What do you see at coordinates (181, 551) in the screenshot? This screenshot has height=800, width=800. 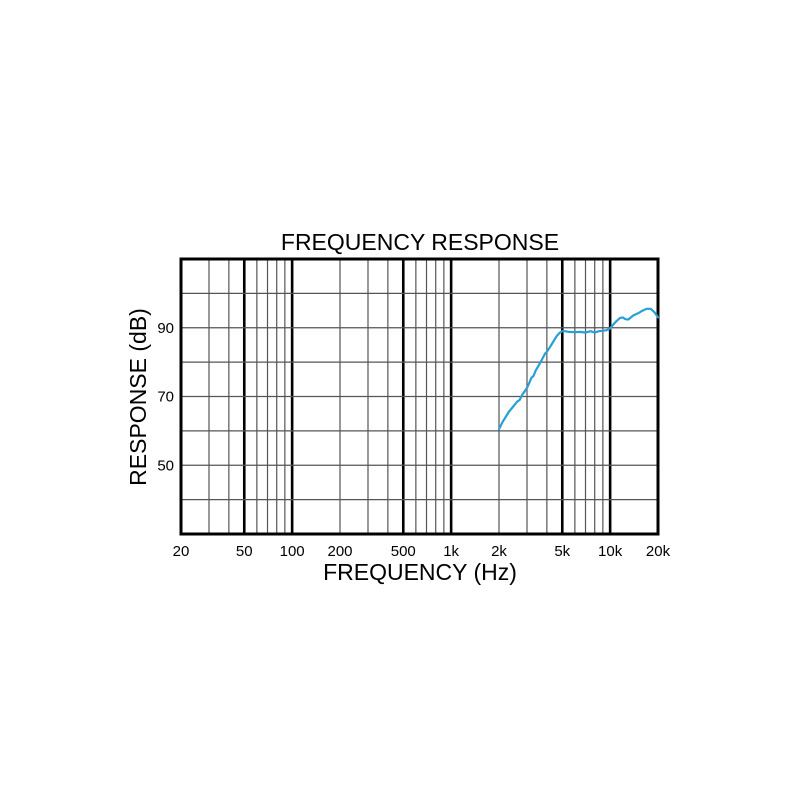 I see `x-tick-label: 20` at bounding box center [181, 551].